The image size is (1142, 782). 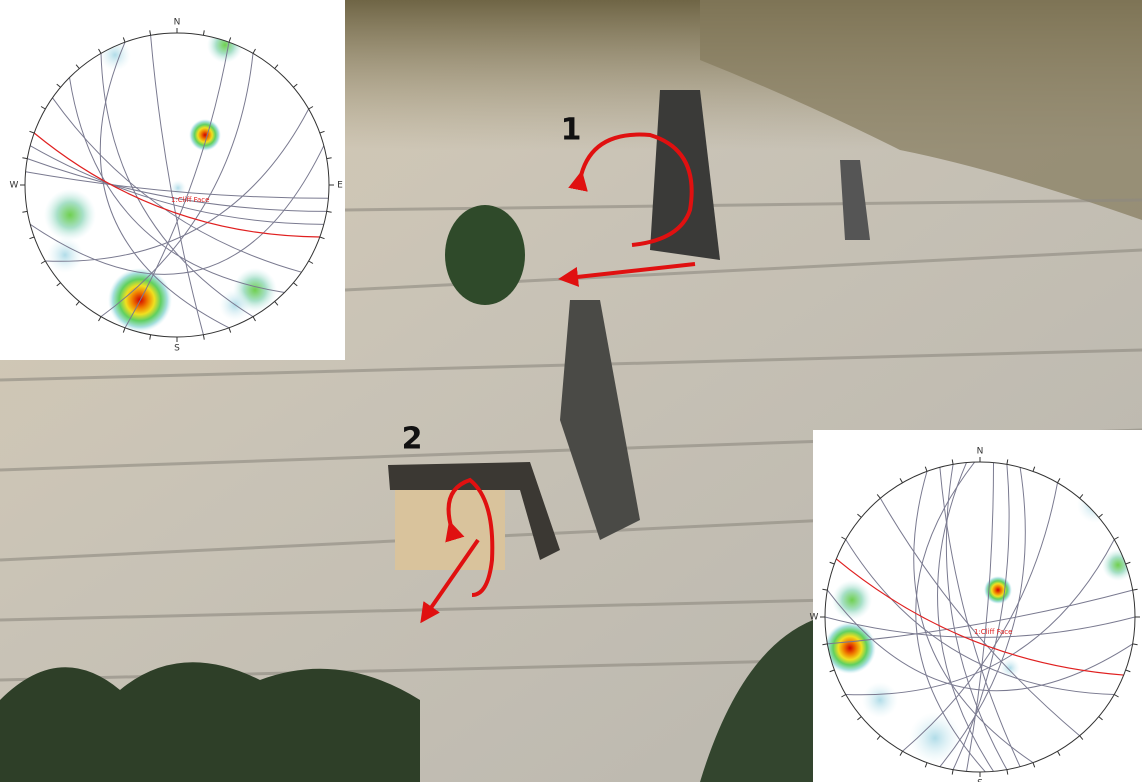 I want to click on direction-label: E, so click(x=340, y=186).